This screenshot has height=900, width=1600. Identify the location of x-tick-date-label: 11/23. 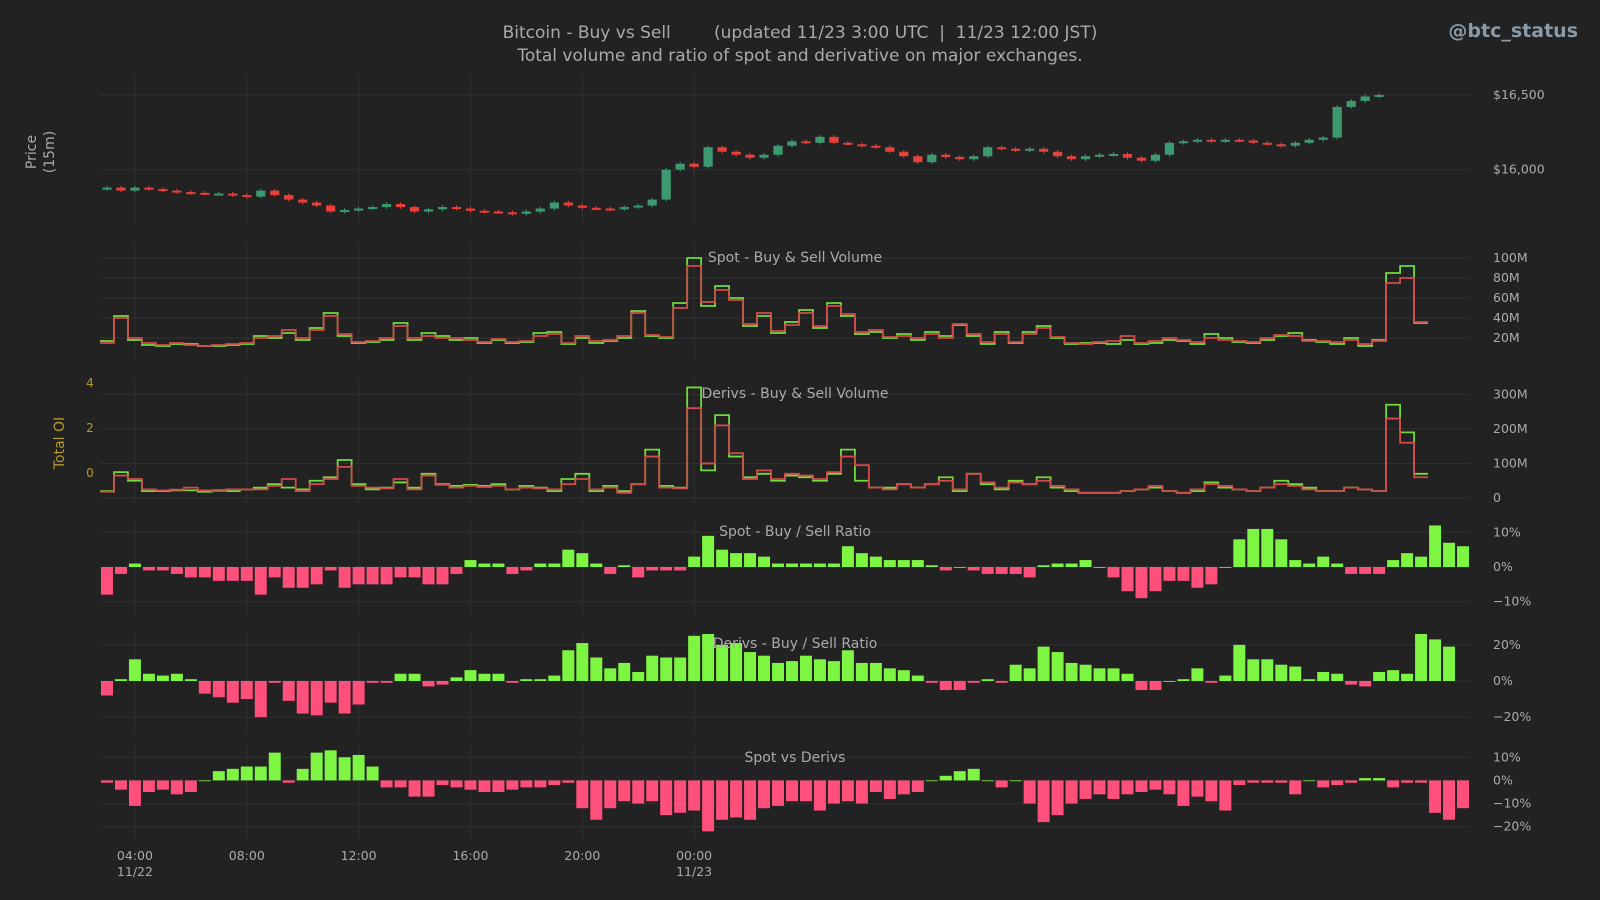
(694, 871).